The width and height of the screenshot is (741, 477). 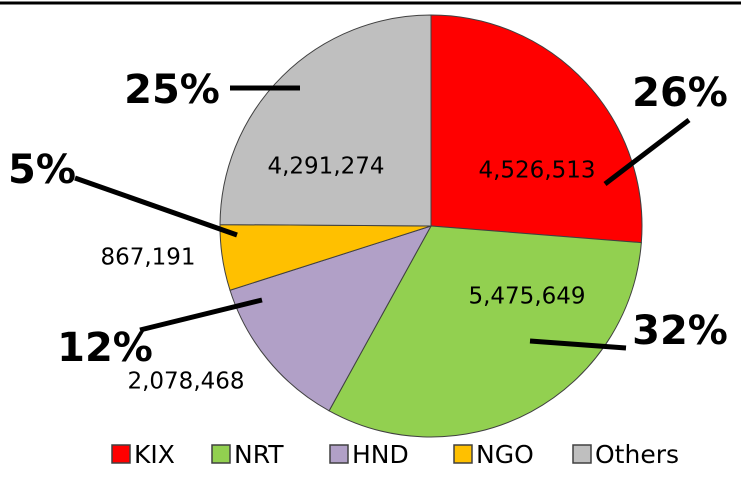 What do you see at coordinates (147, 258) in the screenshot?
I see `value-label: 867,191` at bounding box center [147, 258].